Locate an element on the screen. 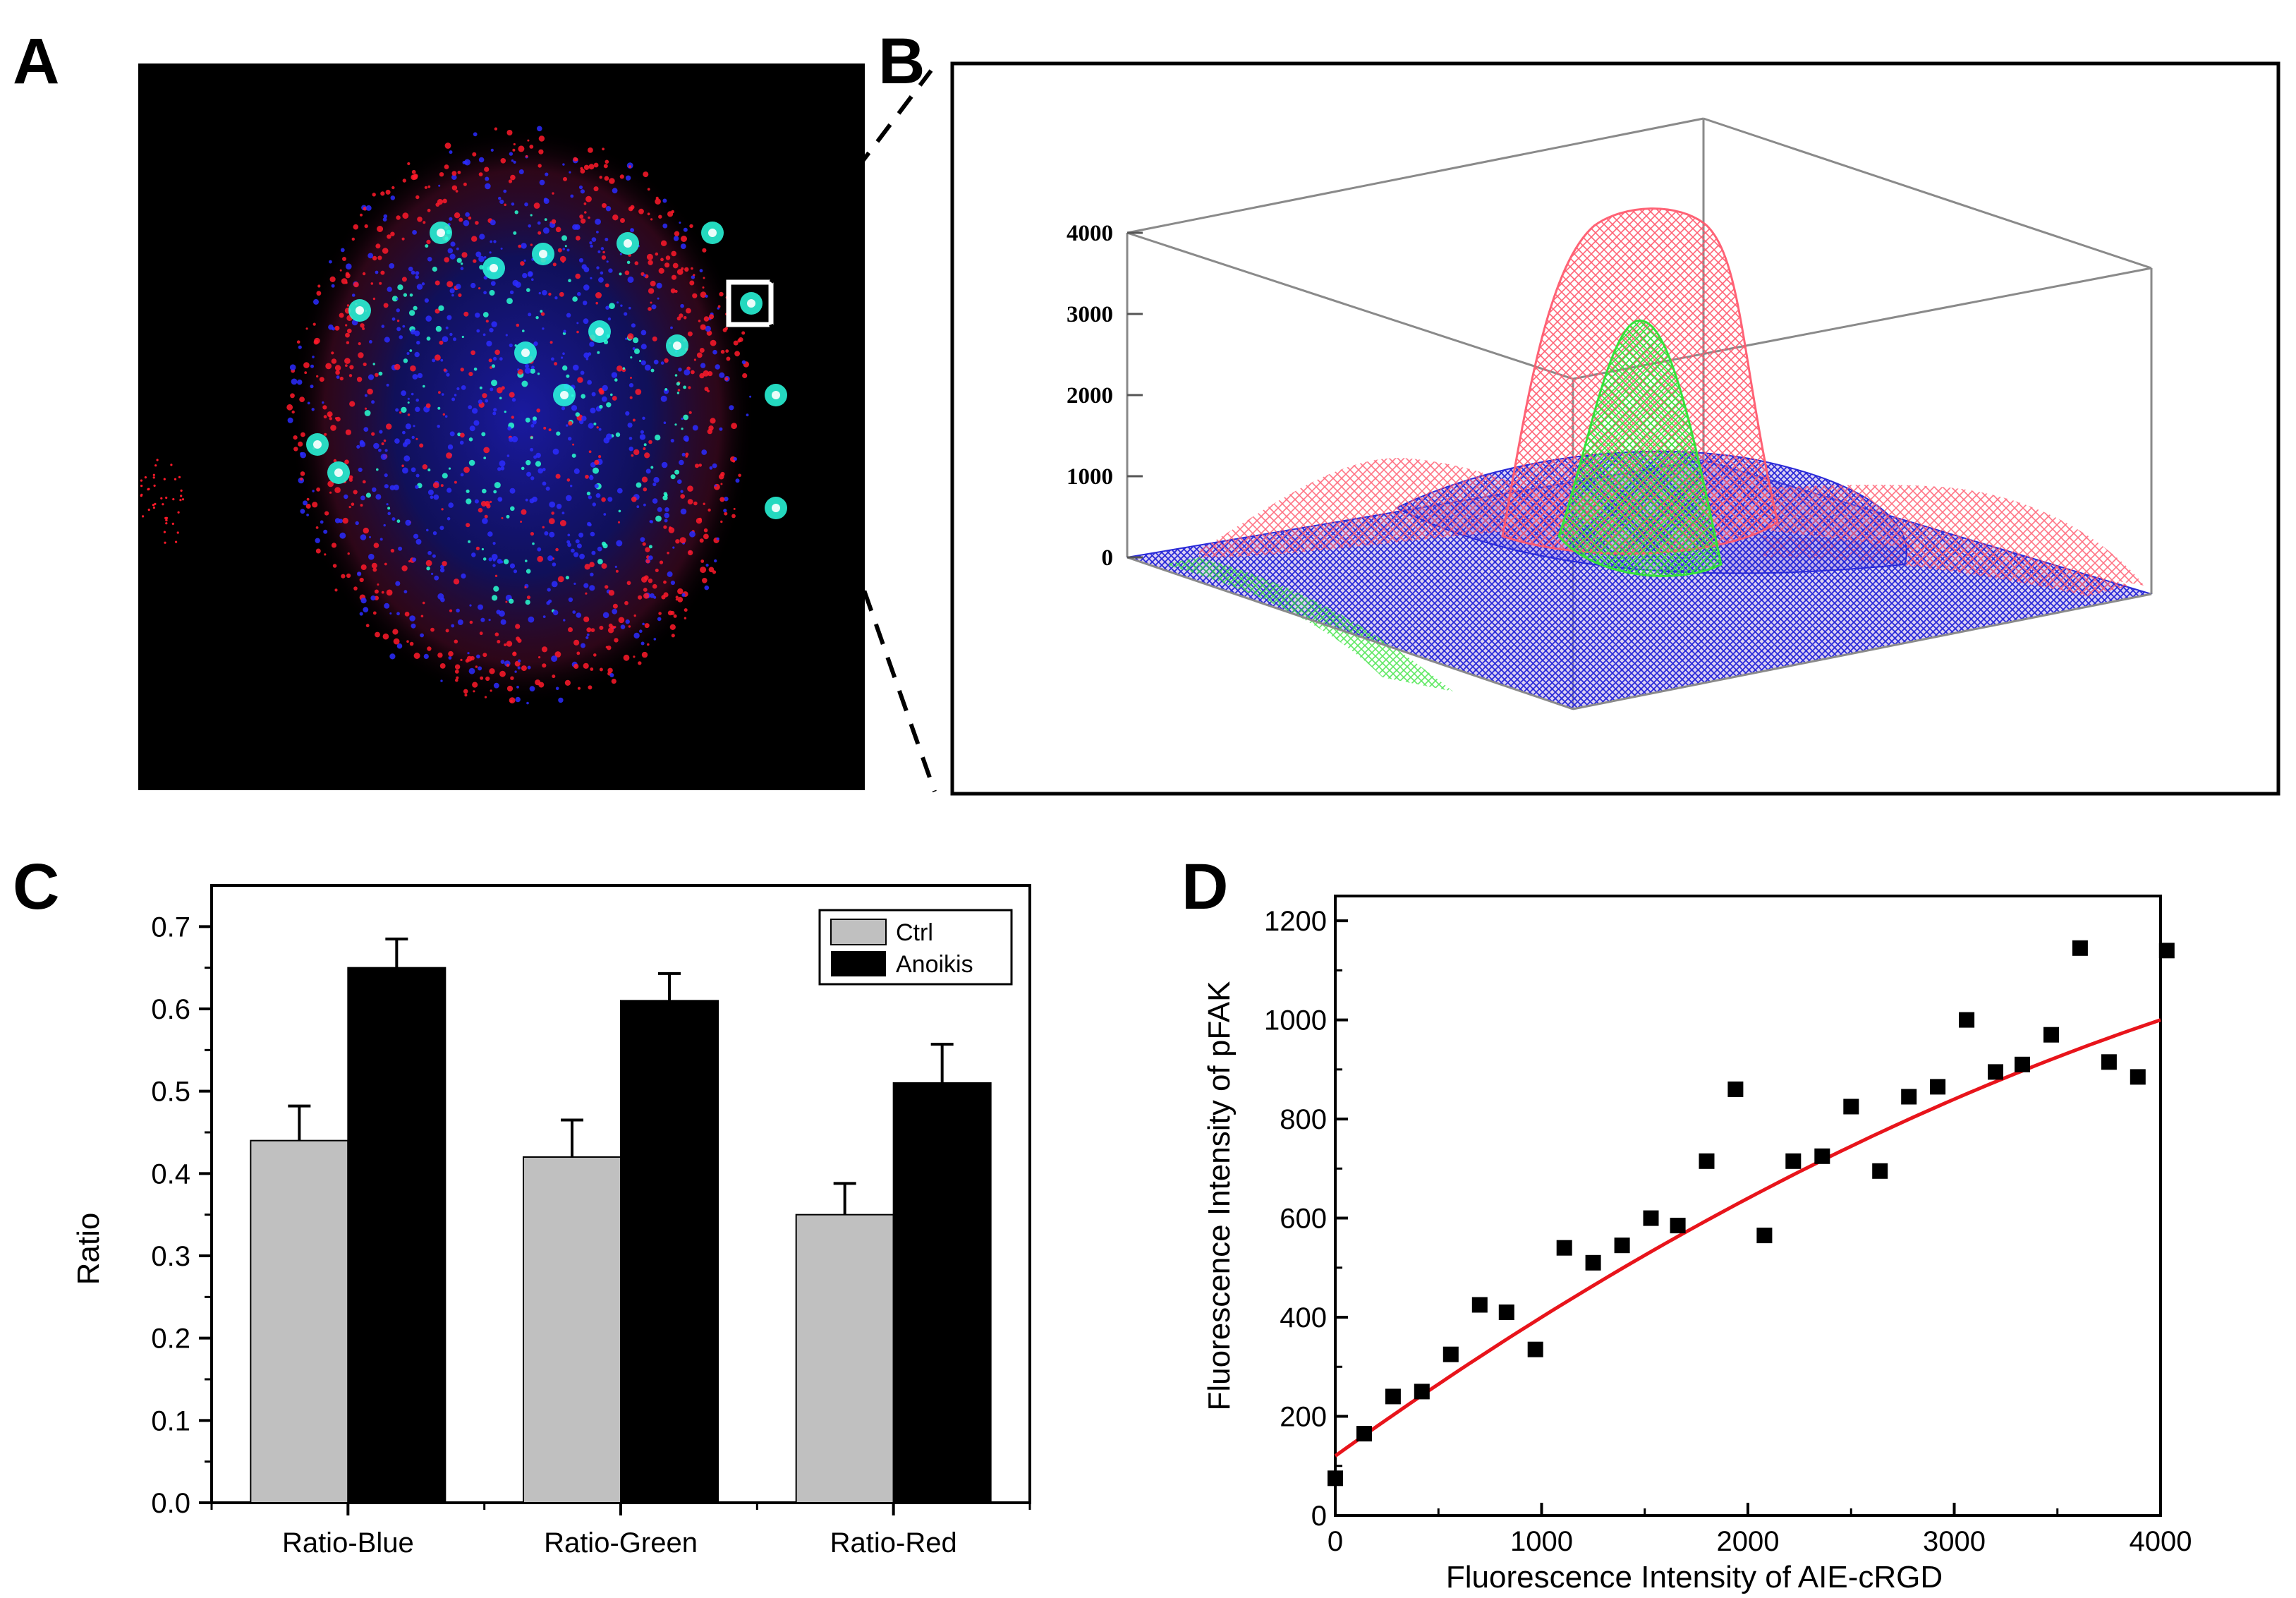 This screenshot has height=1598, width=2296. fit-curve is located at coordinates (1747, 1238).